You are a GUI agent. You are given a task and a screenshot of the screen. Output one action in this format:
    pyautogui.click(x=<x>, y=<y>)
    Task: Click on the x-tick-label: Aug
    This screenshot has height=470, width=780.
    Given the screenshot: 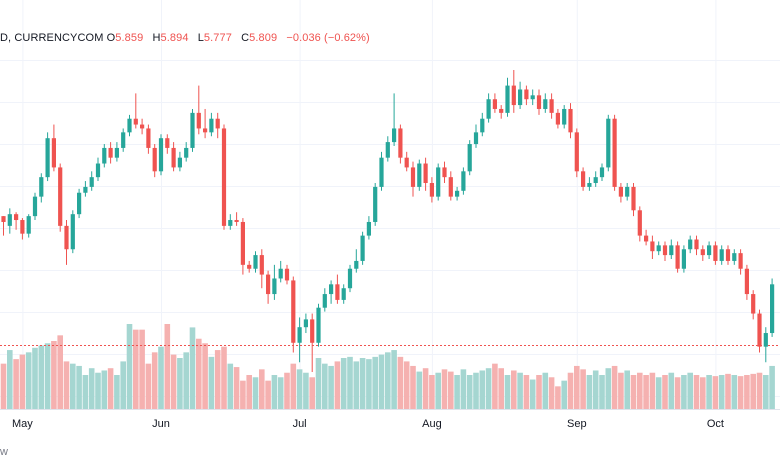 What is the action you would take?
    pyautogui.click(x=432, y=424)
    